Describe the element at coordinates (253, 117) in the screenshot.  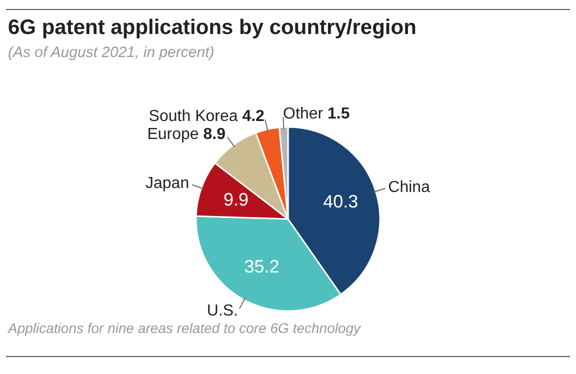
I see `data-label: 4.2` at that location.